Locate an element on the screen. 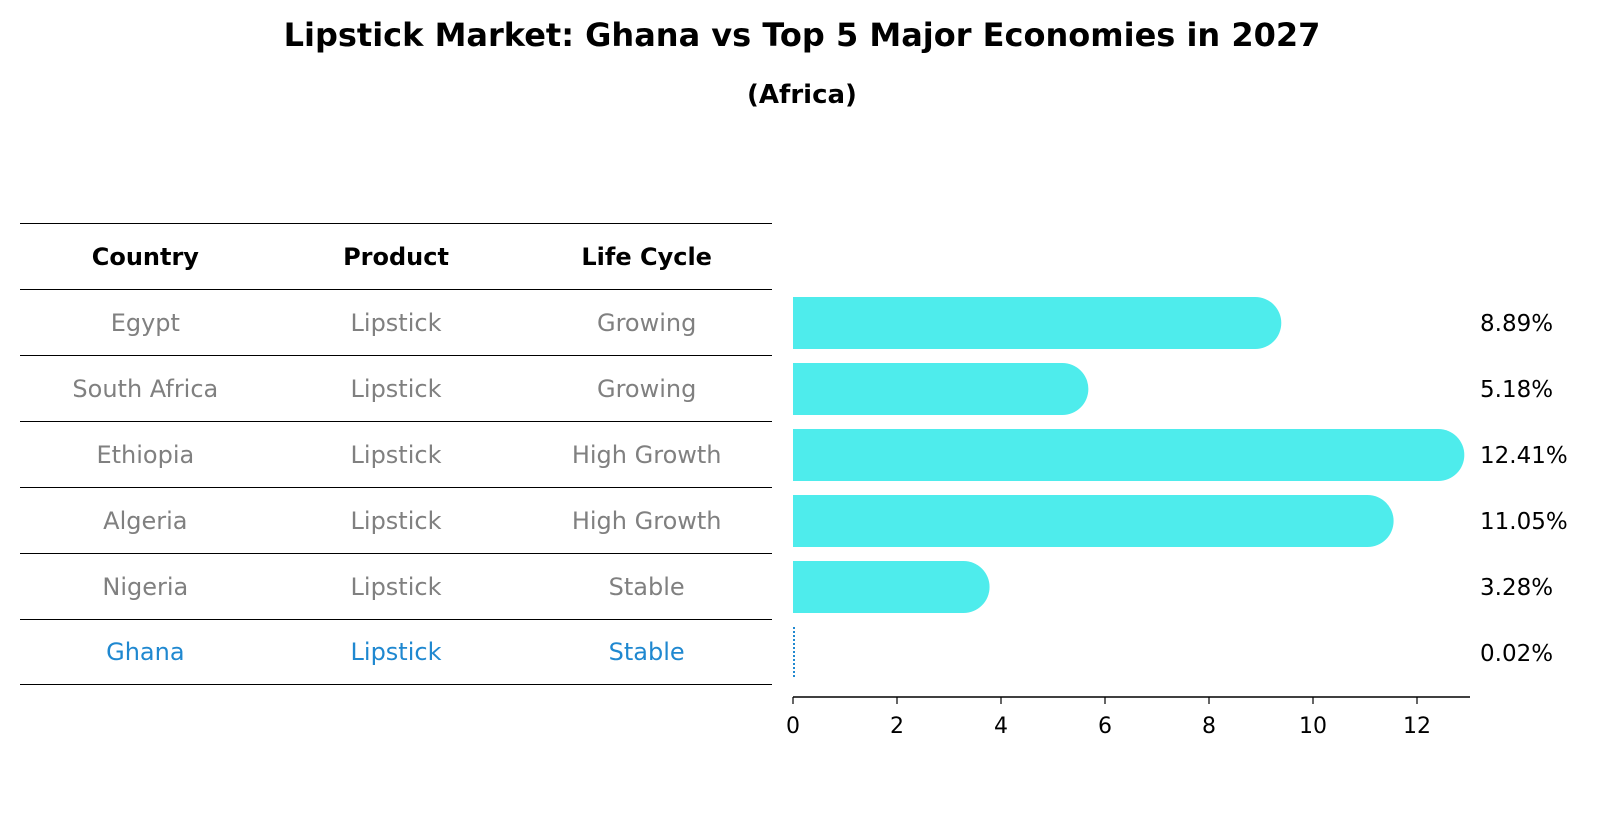  bar-ethiopia is located at coordinates (1129, 455).